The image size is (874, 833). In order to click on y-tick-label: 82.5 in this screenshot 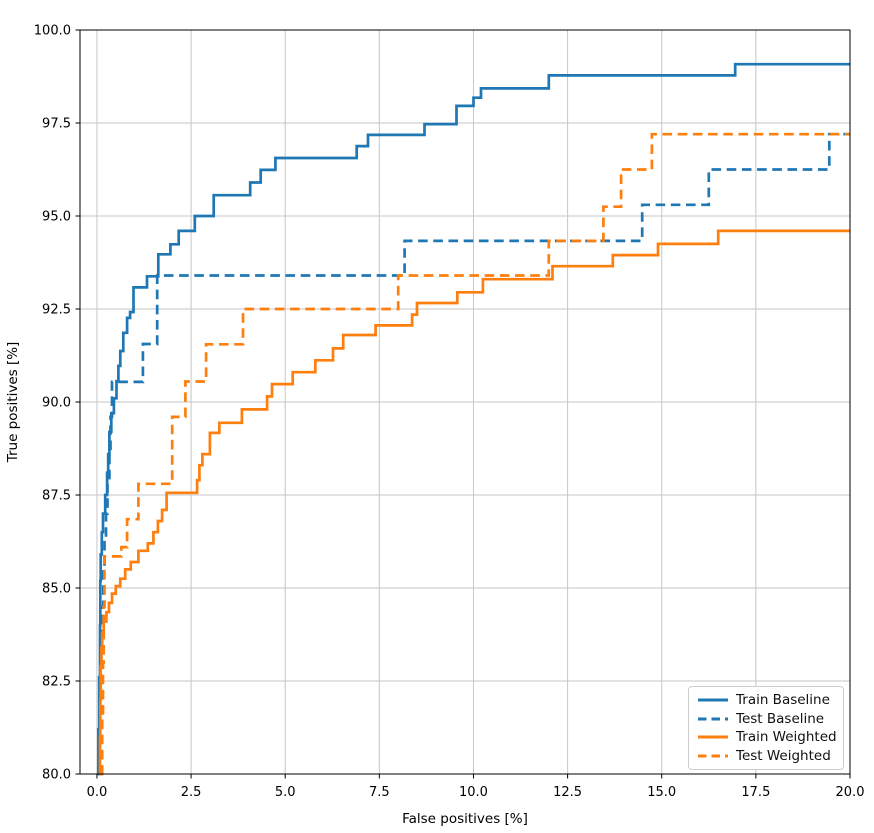, I will do `click(56, 682)`.